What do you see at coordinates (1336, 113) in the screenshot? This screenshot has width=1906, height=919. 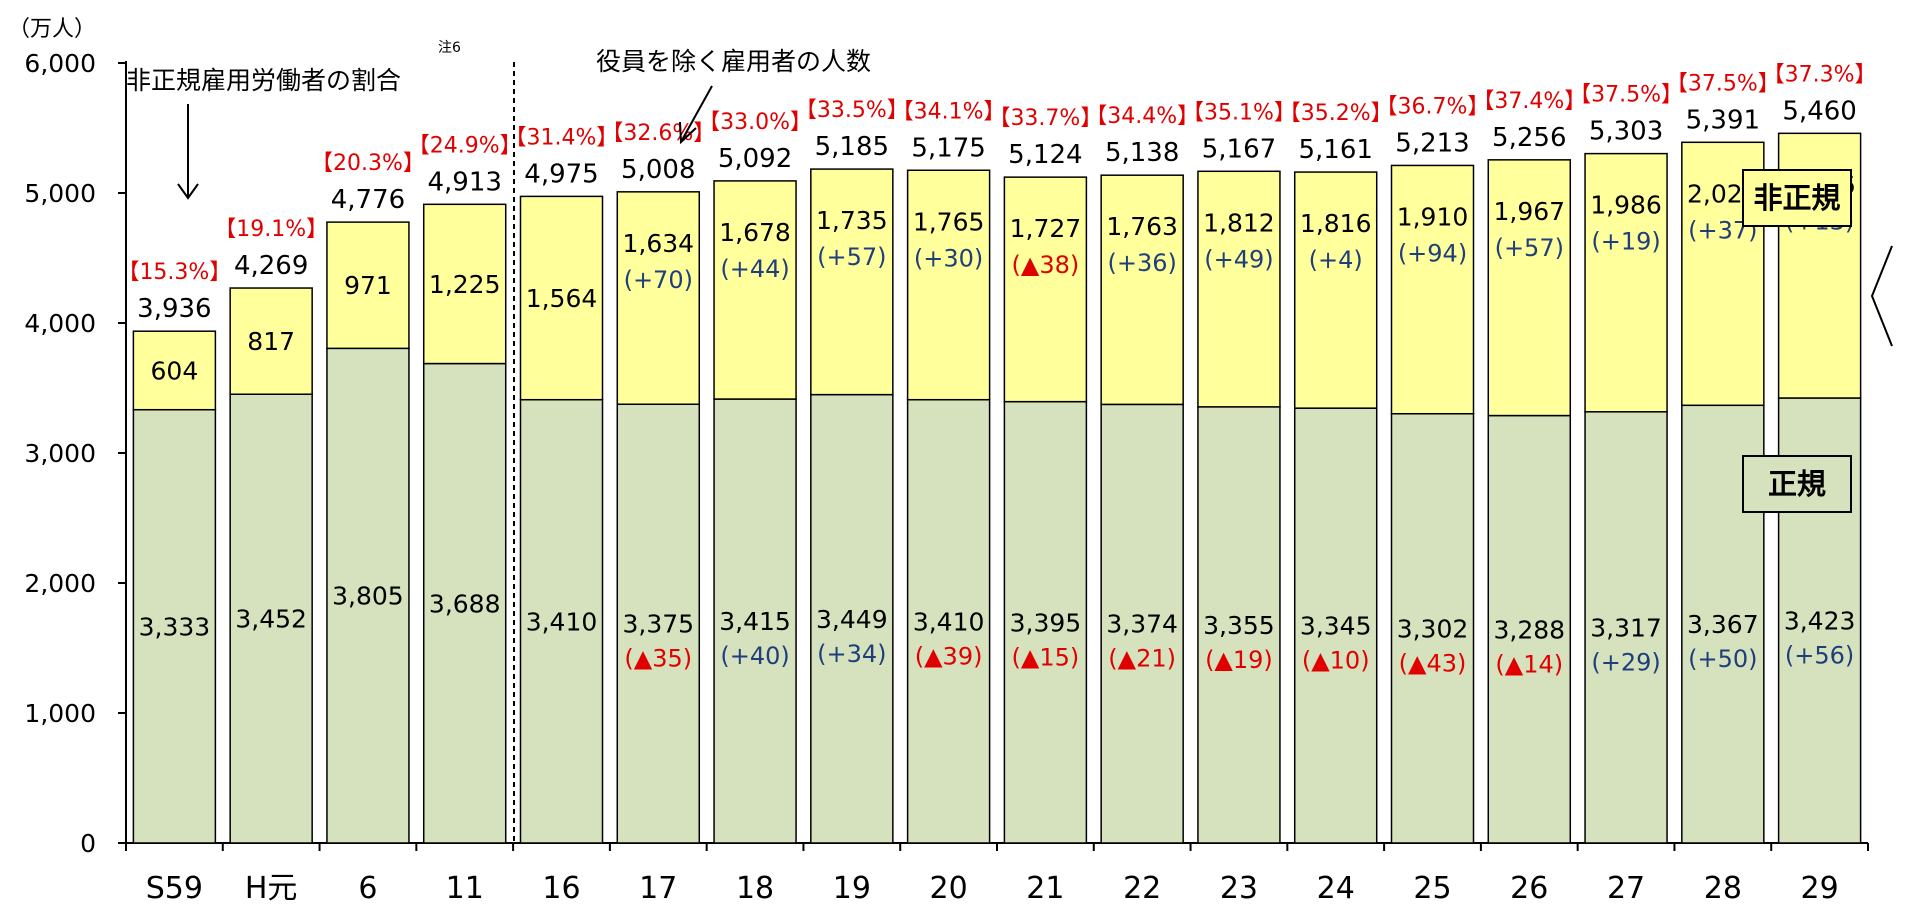 I see `ratio-label: 【35.2%】` at bounding box center [1336, 113].